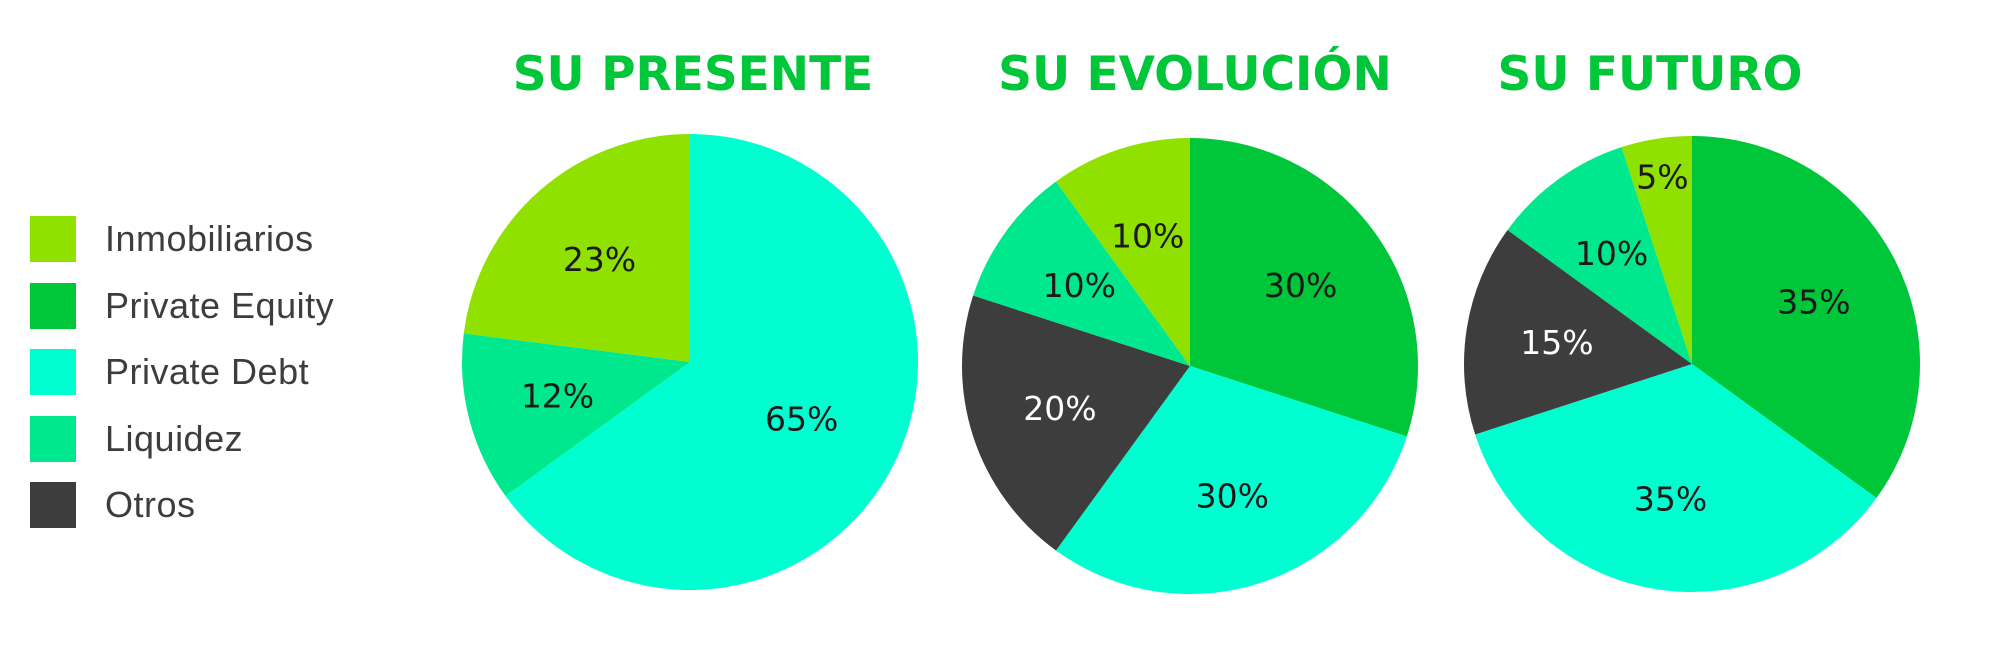  Describe the element at coordinates (207, 372) in the screenshot. I see `legend-label: Private Debt` at that location.